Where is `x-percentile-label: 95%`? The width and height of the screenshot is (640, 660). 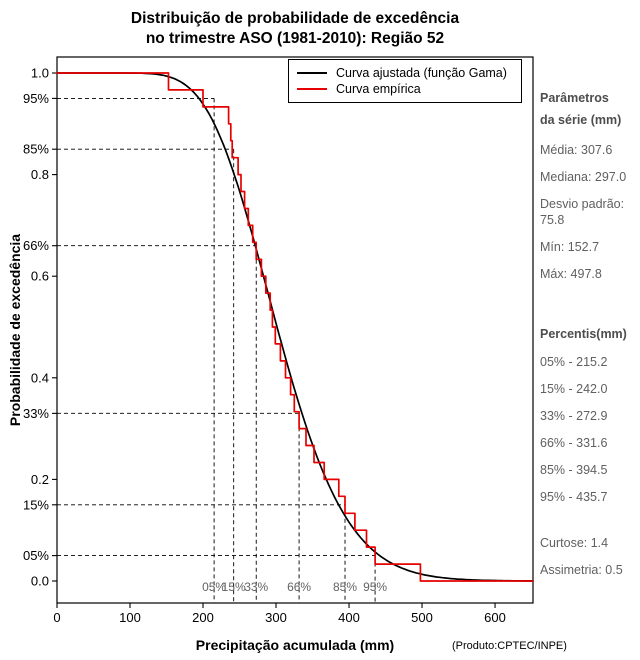 x-percentile-label: 95% is located at coordinates (375, 587).